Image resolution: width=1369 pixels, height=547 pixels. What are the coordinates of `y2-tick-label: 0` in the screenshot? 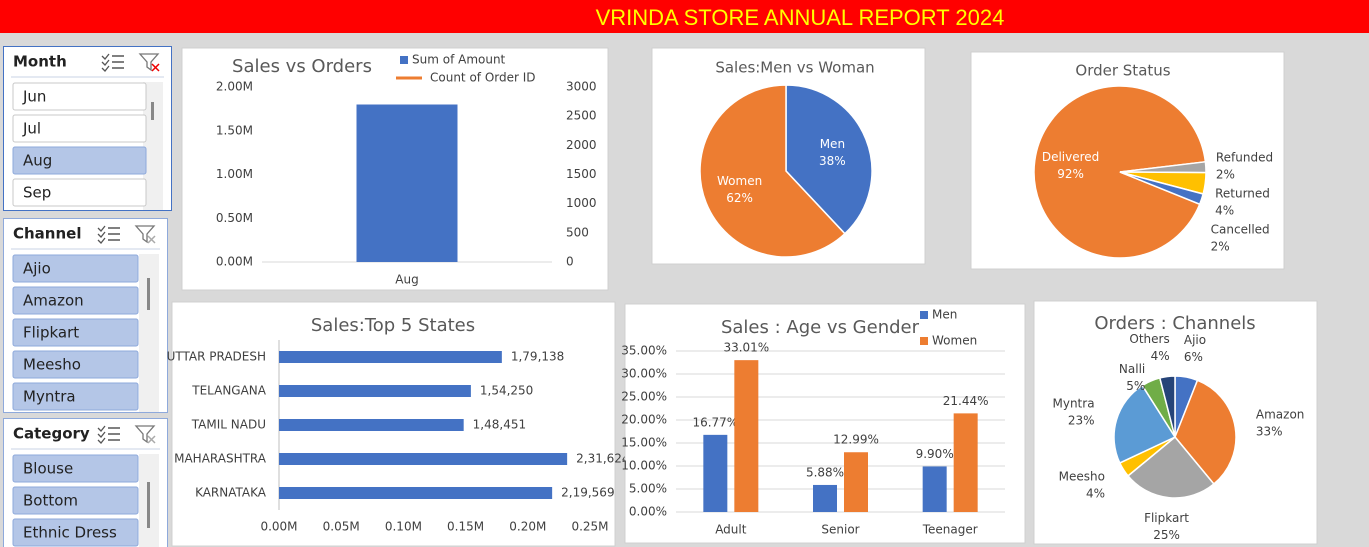 It's located at (570, 262).